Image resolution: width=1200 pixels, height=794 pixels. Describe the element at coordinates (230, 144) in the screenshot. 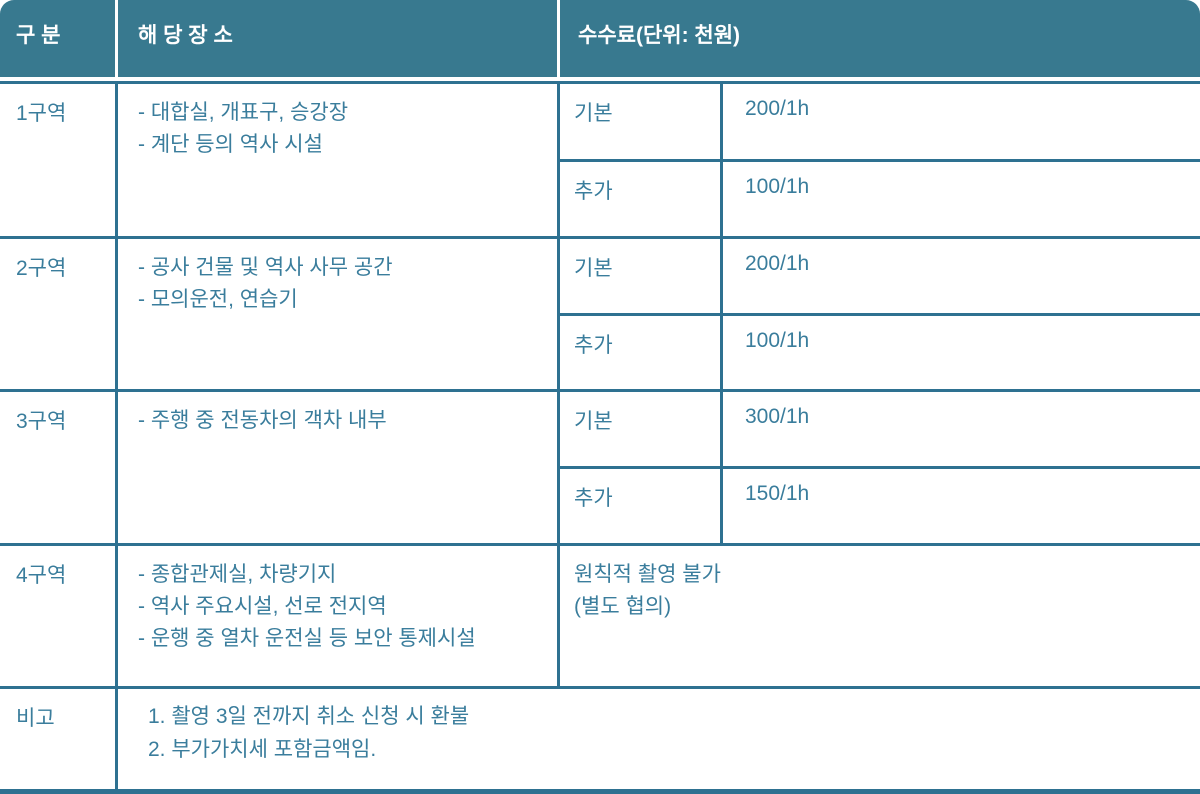

I see `zone1-location-line: - 계단 등의 역사 시설` at that location.